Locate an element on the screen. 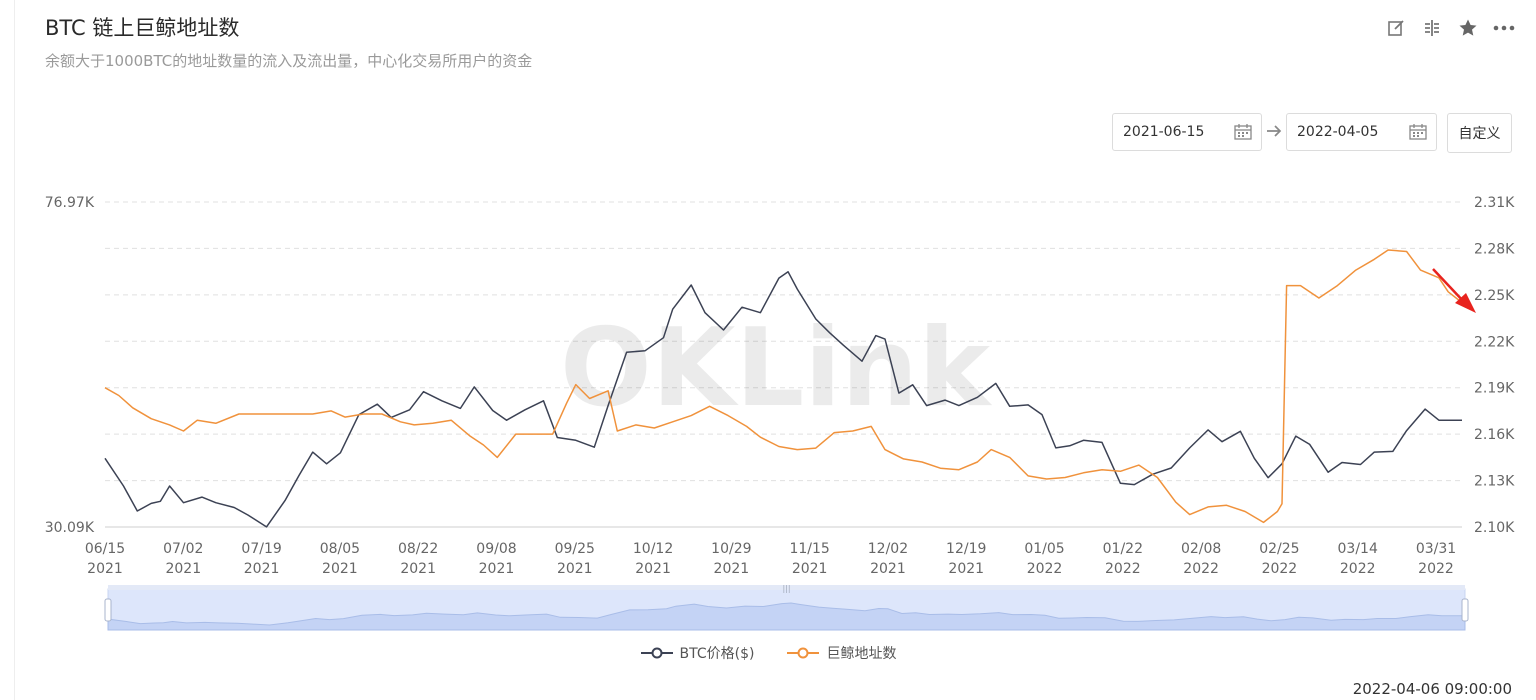  edit-icon is located at coordinates (1396, 28).